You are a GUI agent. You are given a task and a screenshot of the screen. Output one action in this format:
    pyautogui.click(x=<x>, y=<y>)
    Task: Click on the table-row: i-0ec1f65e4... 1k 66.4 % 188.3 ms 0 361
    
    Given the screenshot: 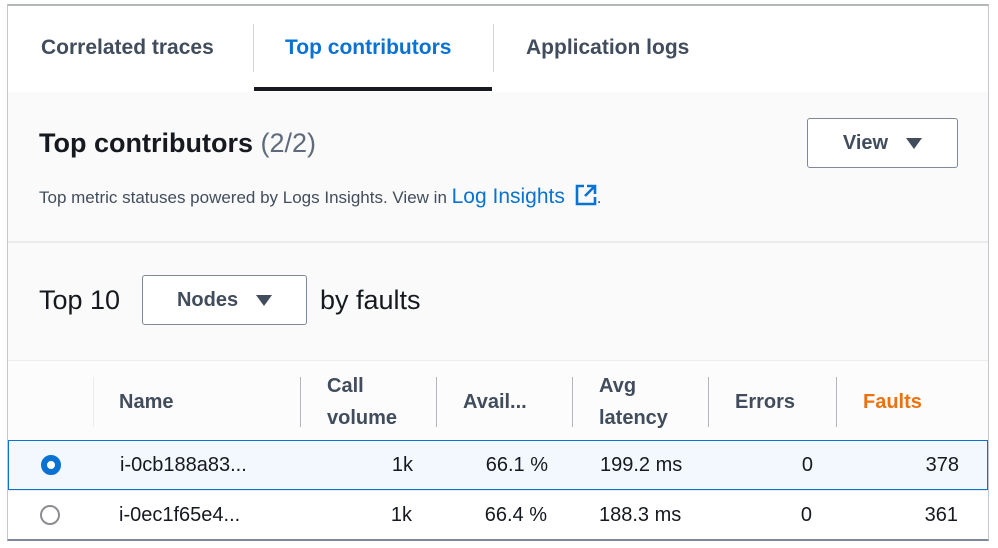 What is the action you would take?
    pyautogui.click(x=498, y=515)
    